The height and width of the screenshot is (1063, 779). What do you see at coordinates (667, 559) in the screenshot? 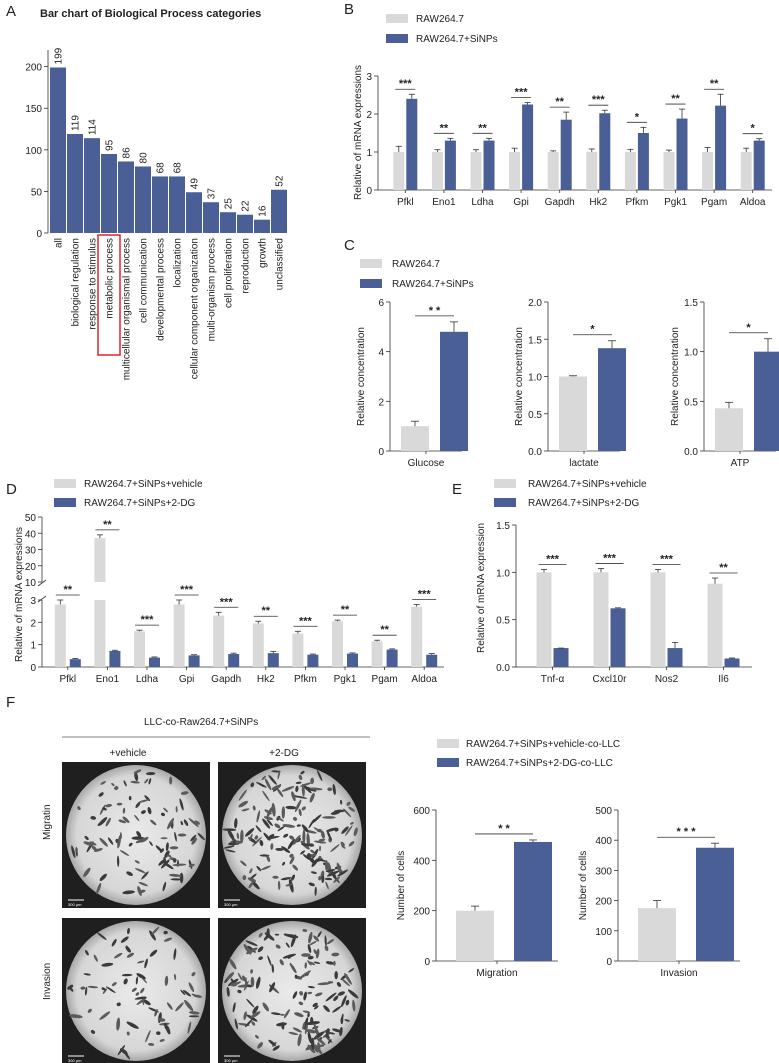
I see `significance-label: ***` at bounding box center [667, 559].